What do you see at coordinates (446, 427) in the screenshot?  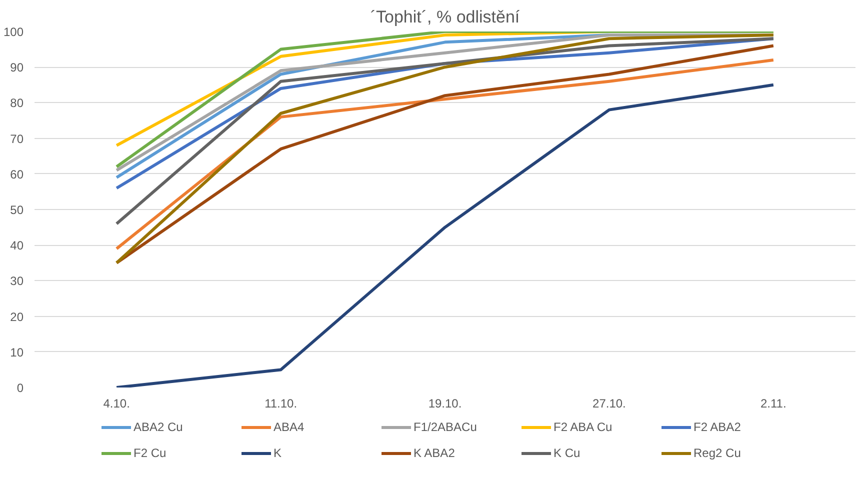 I see `legend-label: F1/2ABACu` at bounding box center [446, 427].